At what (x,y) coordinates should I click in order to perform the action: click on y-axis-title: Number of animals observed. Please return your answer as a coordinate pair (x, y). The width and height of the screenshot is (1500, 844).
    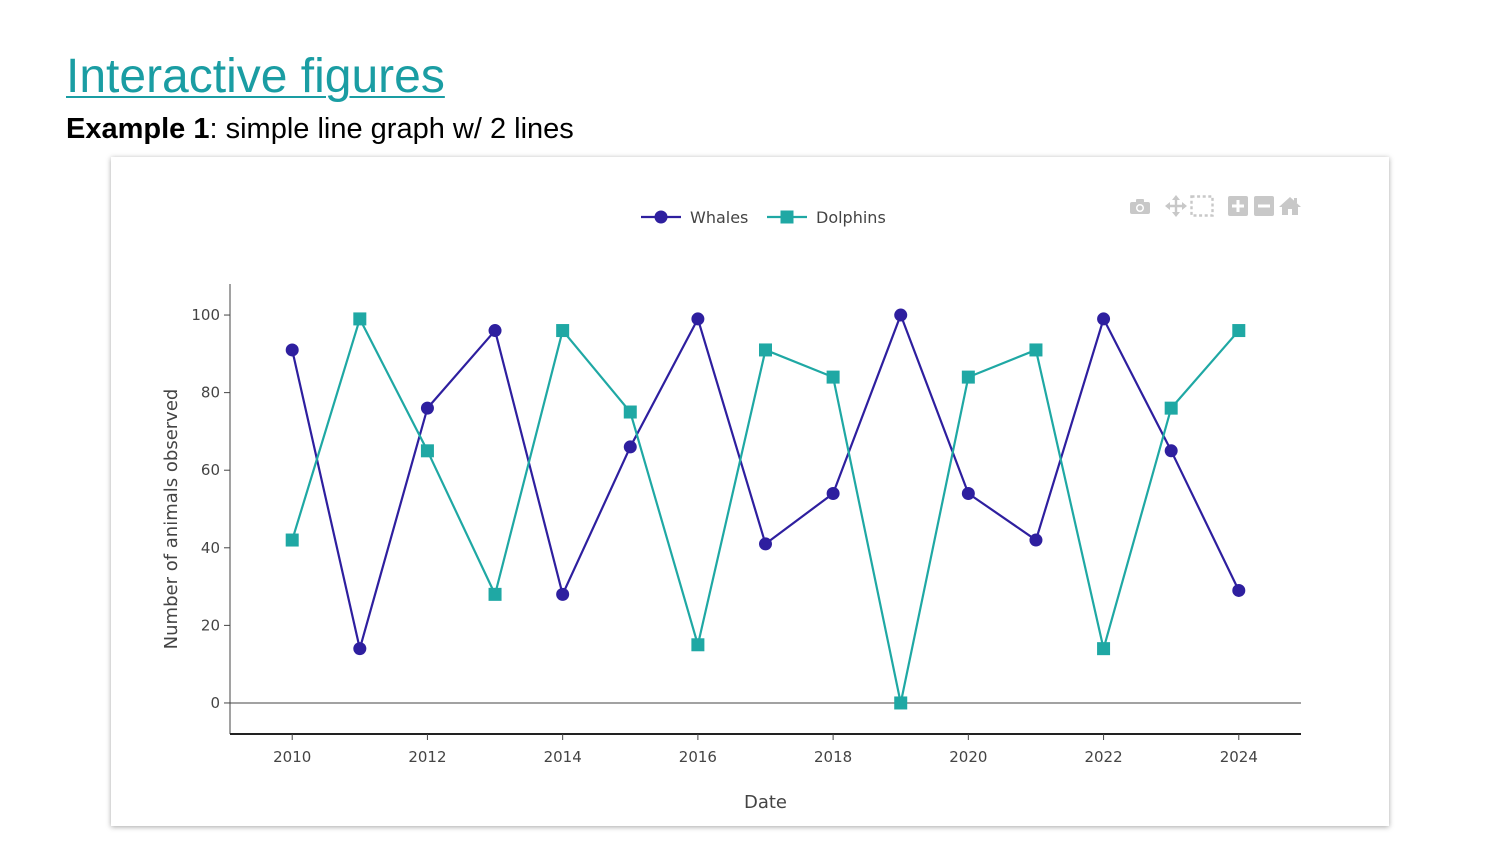
    Looking at the image, I should click on (171, 519).